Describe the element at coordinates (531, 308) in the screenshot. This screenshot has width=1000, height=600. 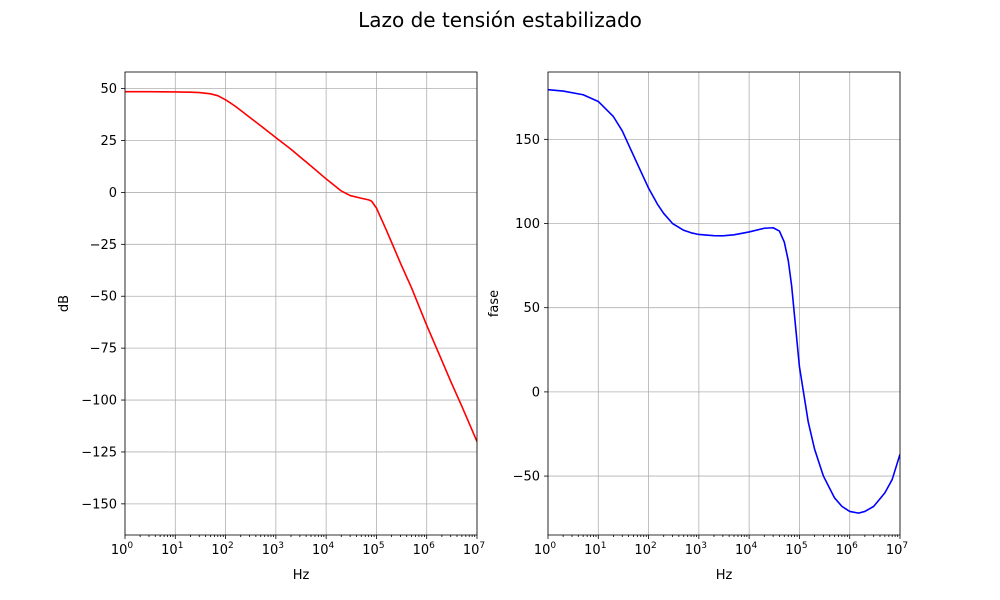
I see `phase-ytick-label: 50` at that location.